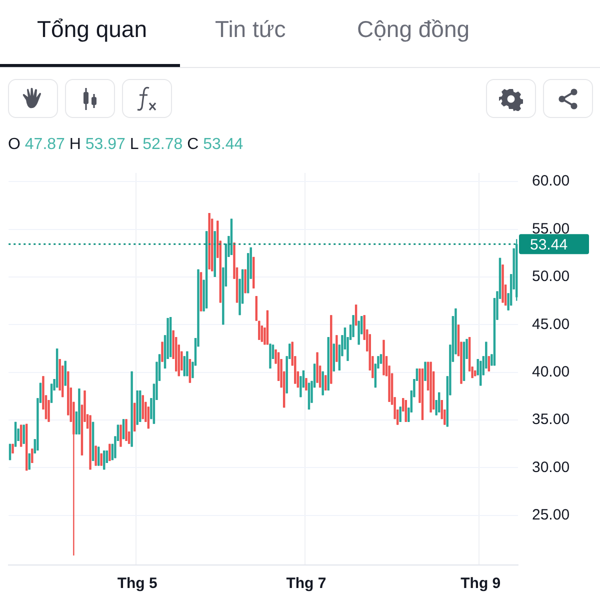 The height and width of the screenshot is (600, 600). I want to click on y-tick-label: 25.00, so click(551, 515).